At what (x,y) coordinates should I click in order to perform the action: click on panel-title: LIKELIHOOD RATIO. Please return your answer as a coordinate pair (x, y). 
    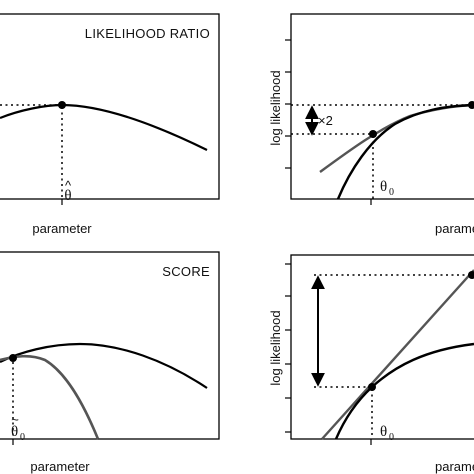
    Looking at the image, I should click on (147, 33).